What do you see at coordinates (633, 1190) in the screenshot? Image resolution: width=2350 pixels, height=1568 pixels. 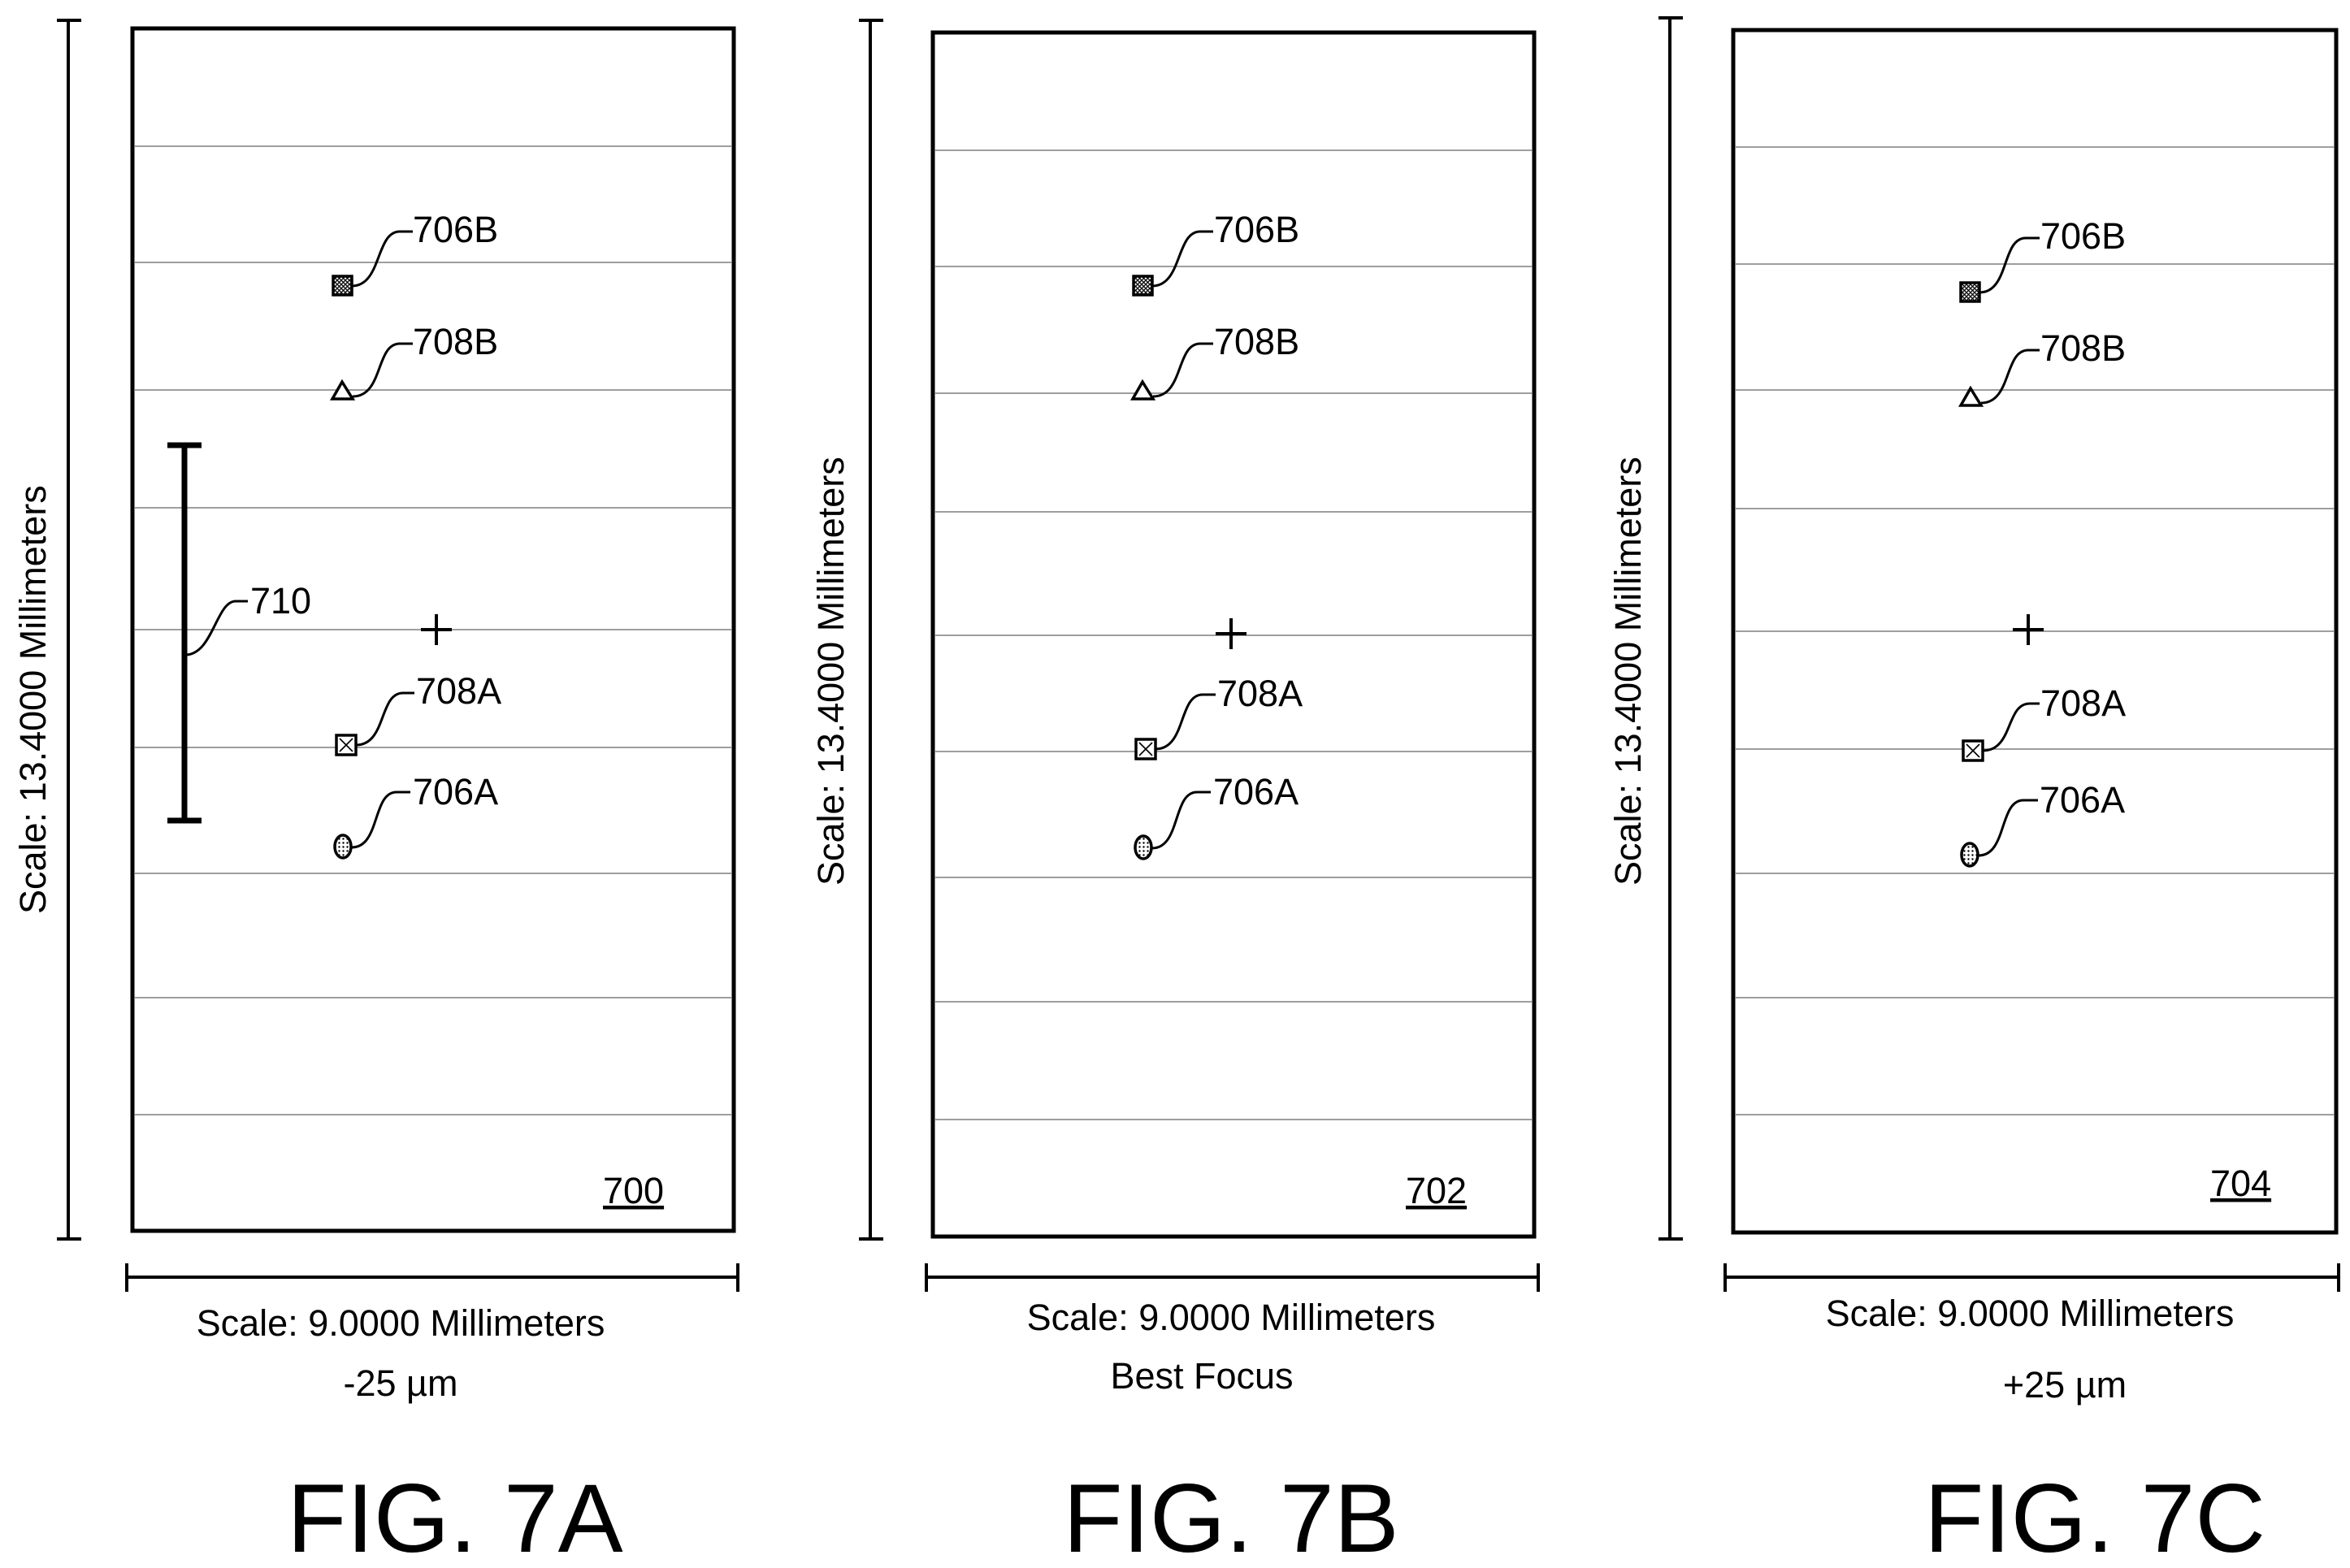 I see `reference-number: 700` at bounding box center [633, 1190].